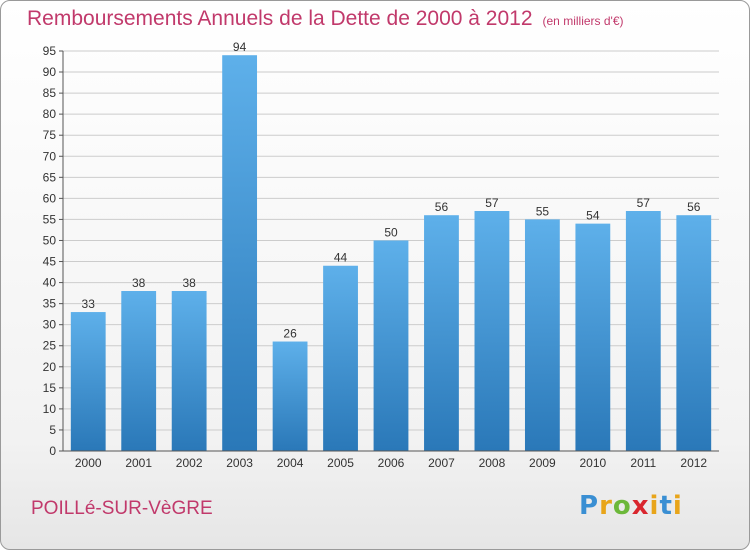 The width and height of the screenshot is (750, 550). I want to click on y-tick-label: 20, so click(50, 367).